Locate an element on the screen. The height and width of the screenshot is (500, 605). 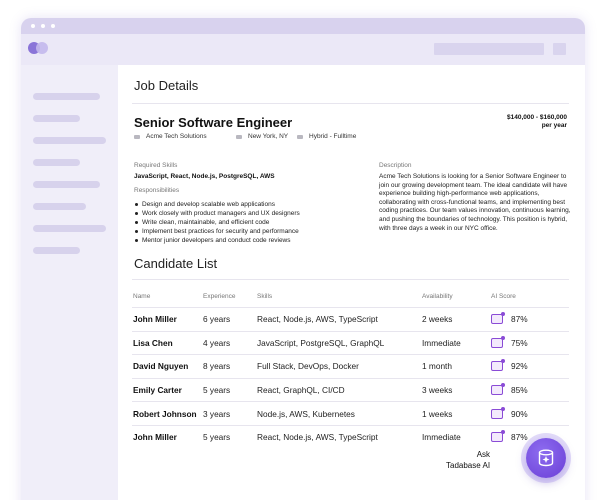
ai-score-value: 90% is located at coordinates (519, 413).